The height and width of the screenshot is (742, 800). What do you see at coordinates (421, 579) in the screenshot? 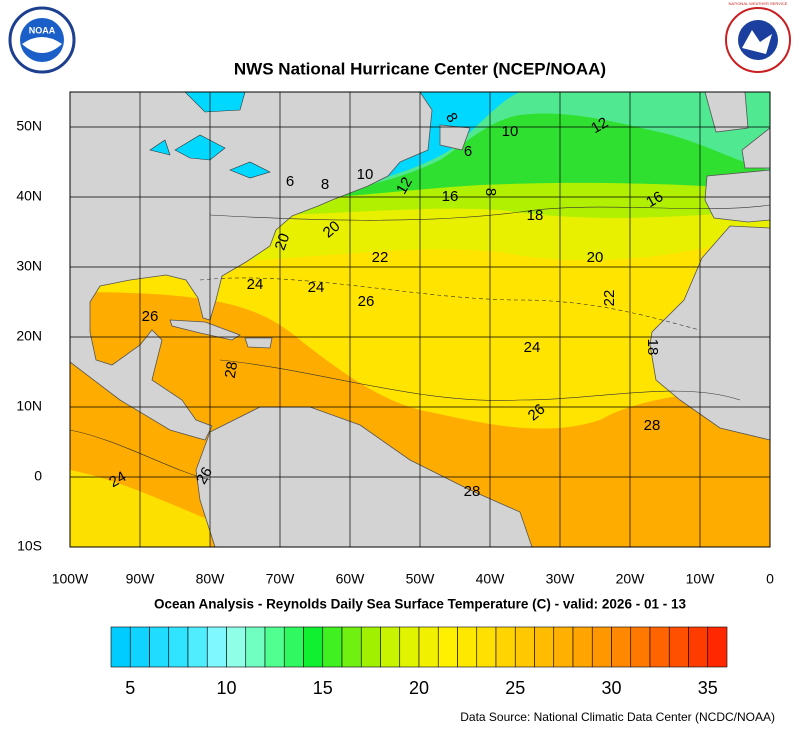
I see `lon-label: 50W` at bounding box center [421, 579].